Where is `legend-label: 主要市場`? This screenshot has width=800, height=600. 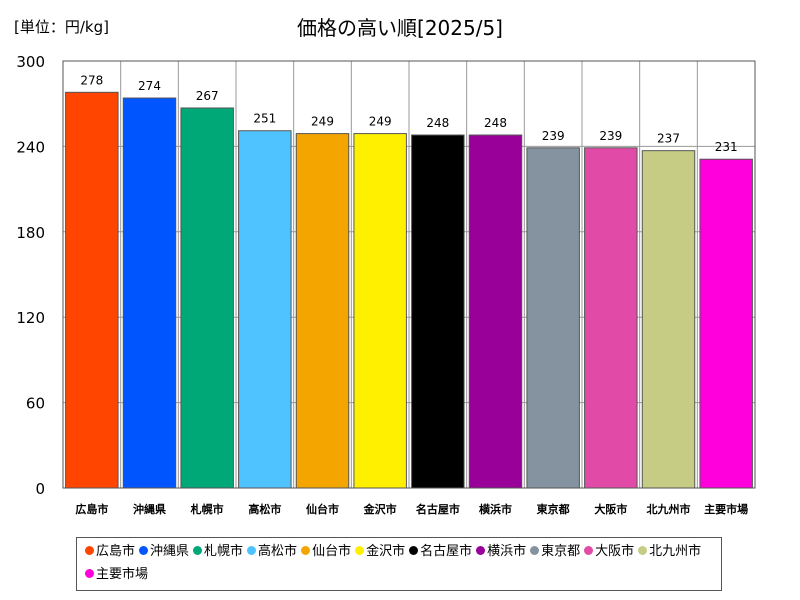 legend-label: 主要市場 is located at coordinates (122, 574).